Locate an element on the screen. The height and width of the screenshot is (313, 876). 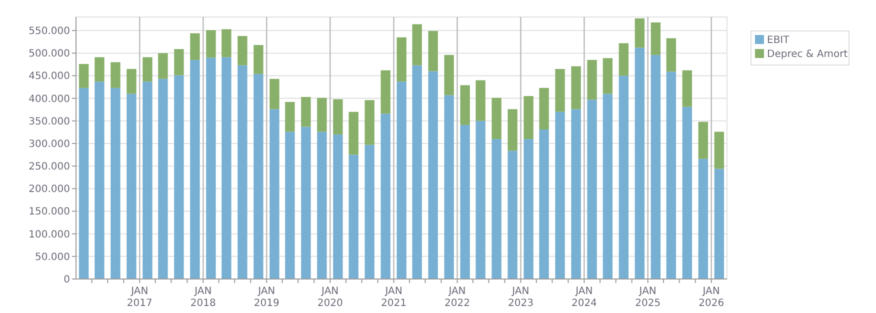
y-tick-label: 450.000 is located at coordinates (49, 76).